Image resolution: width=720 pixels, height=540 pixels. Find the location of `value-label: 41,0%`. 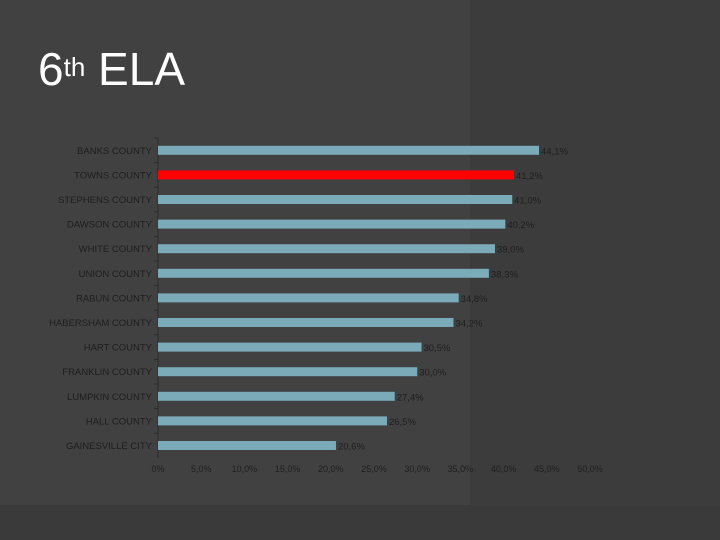

value-label: 41,0% is located at coordinates (527, 201).